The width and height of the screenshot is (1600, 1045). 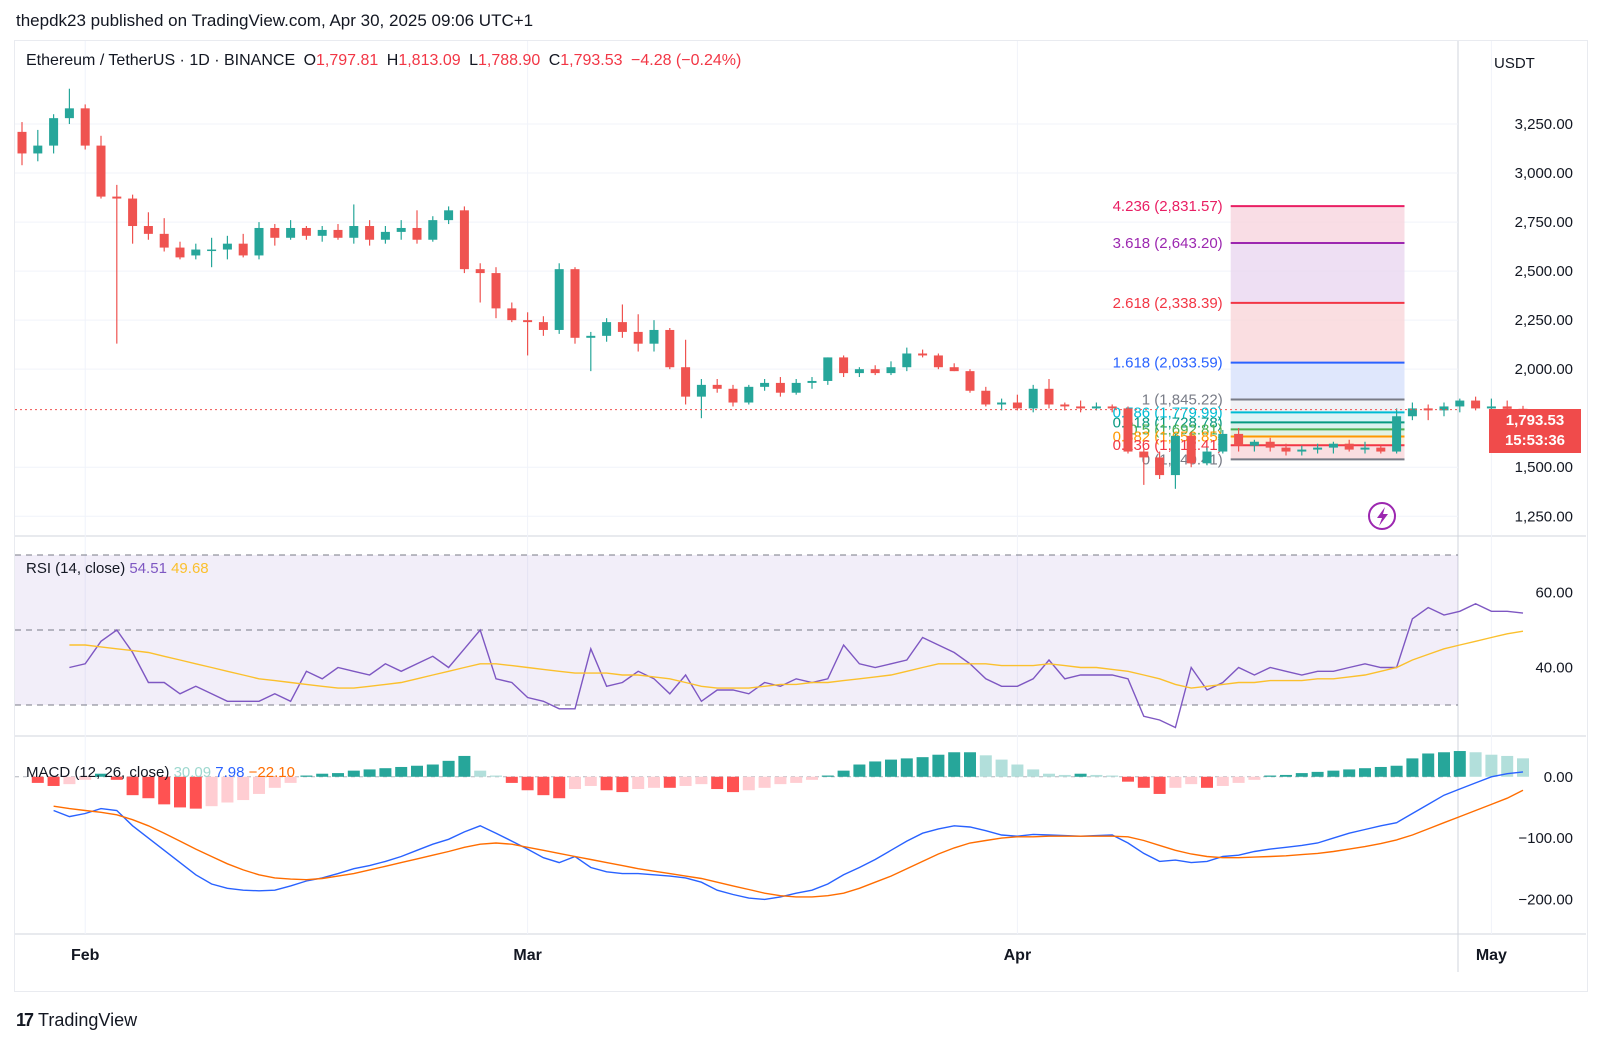 What do you see at coordinates (1544, 467) in the screenshot?
I see `price-tick-label: 1,500.00` at bounding box center [1544, 467].